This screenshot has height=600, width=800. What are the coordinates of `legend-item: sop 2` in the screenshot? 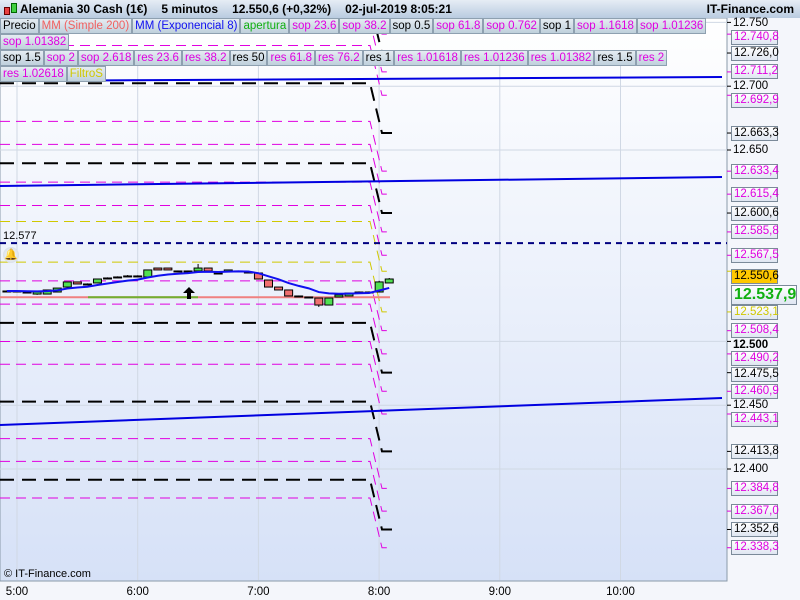 It's located at (60, 58).